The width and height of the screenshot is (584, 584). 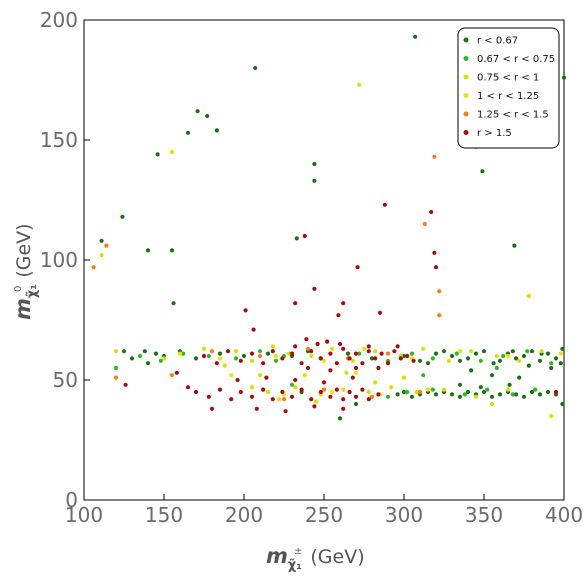 What do you see at coordinates (59, 260) in the screenshot?
I see `y-tick-label: 100` at bounding box center [59, 260].